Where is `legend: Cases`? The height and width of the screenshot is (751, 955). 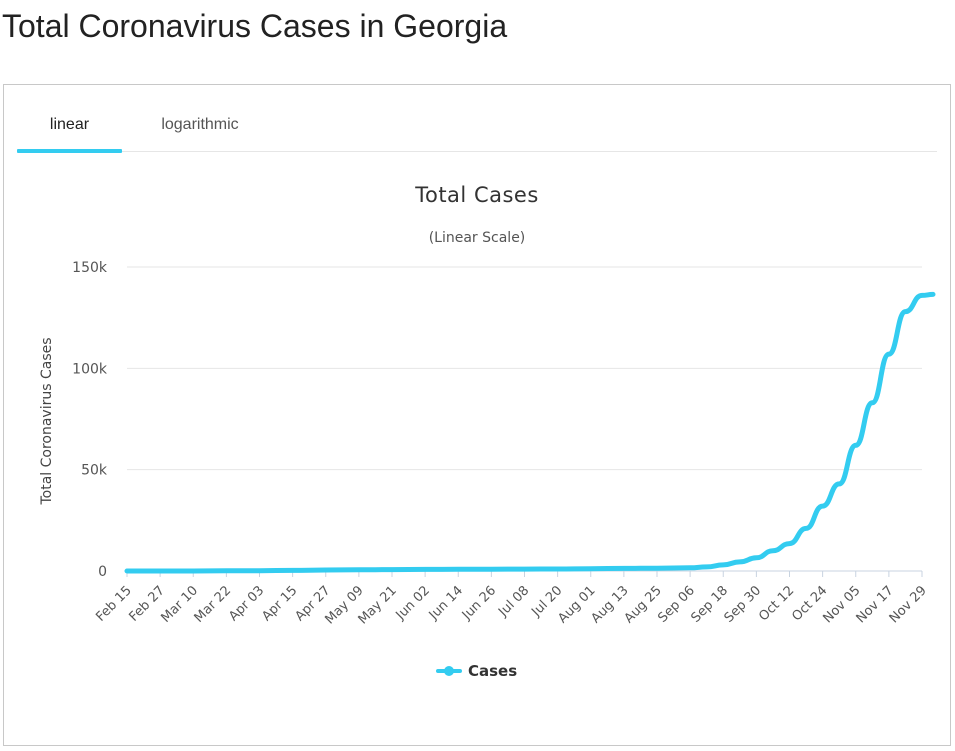
legend: Cases is located at coordinates (476, 671).